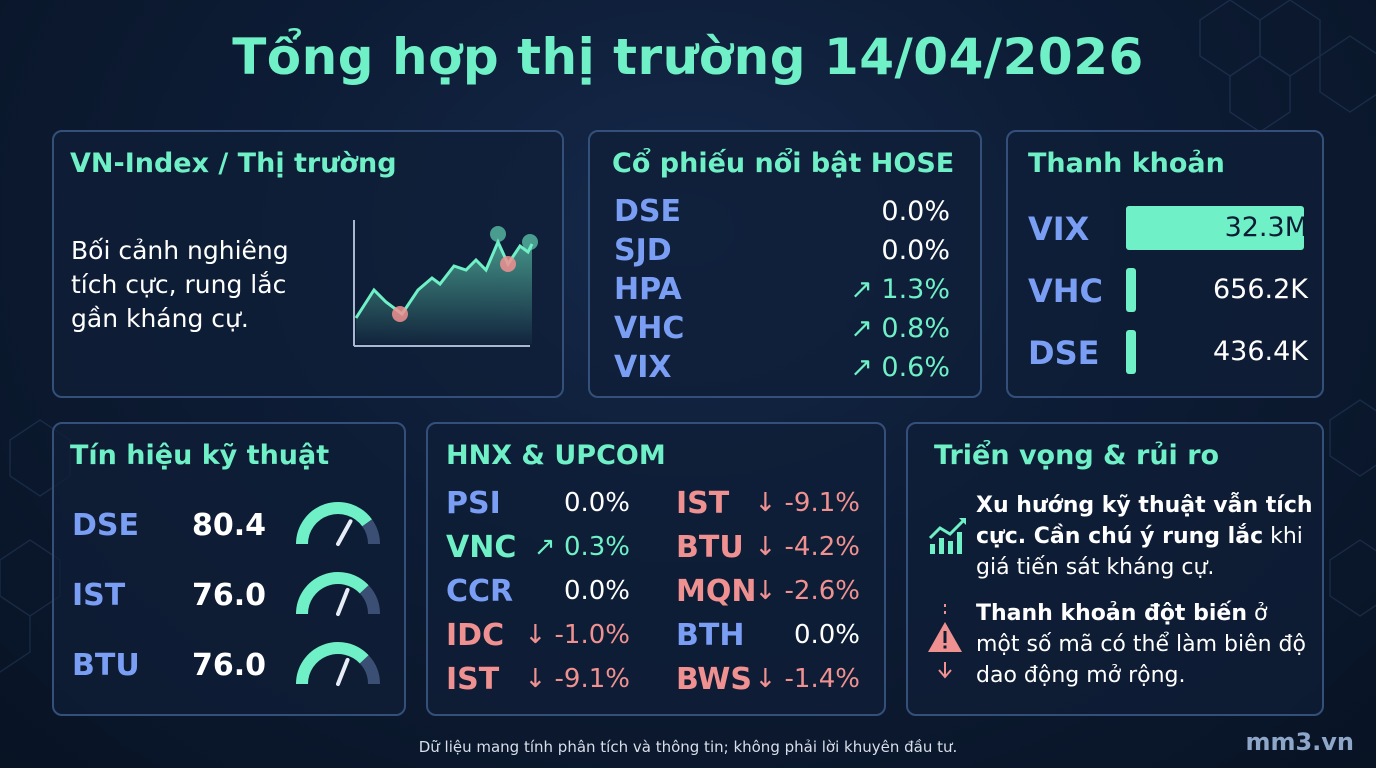 Image resolution: width=1376 pixels, height=768 pixels. What do you see at coordinates (782, 213) in the screenshot?
I see `hose-row: DSE 0.0%` at bounding box center [782, 213].